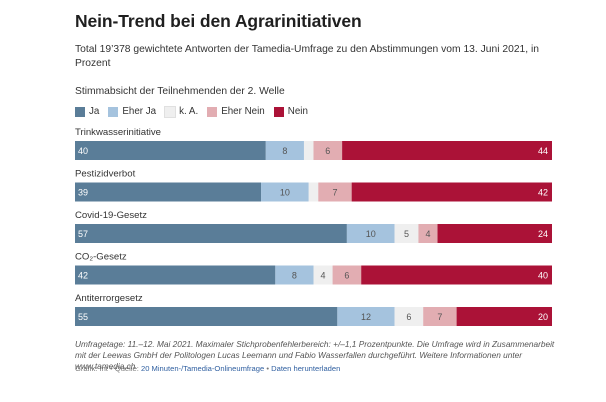 The width and height of the screenshot is (606, 402). What do you see at coordinates (543, 317) in the screenshot?
I see `data-label-nein: 20` at bounding box center [543, 317].